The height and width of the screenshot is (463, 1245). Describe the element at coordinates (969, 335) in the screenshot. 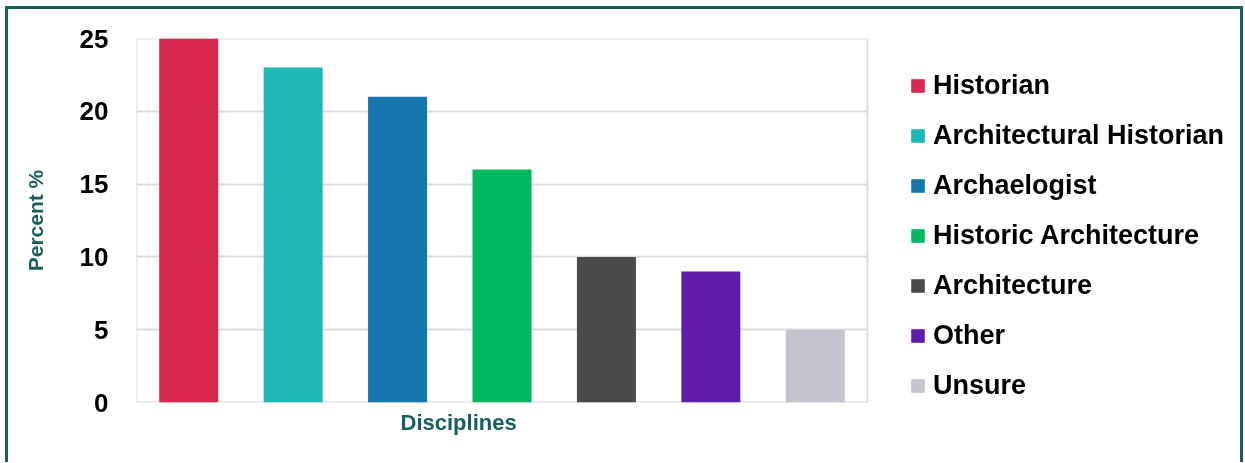

I see `legend-label: Other` at that location.